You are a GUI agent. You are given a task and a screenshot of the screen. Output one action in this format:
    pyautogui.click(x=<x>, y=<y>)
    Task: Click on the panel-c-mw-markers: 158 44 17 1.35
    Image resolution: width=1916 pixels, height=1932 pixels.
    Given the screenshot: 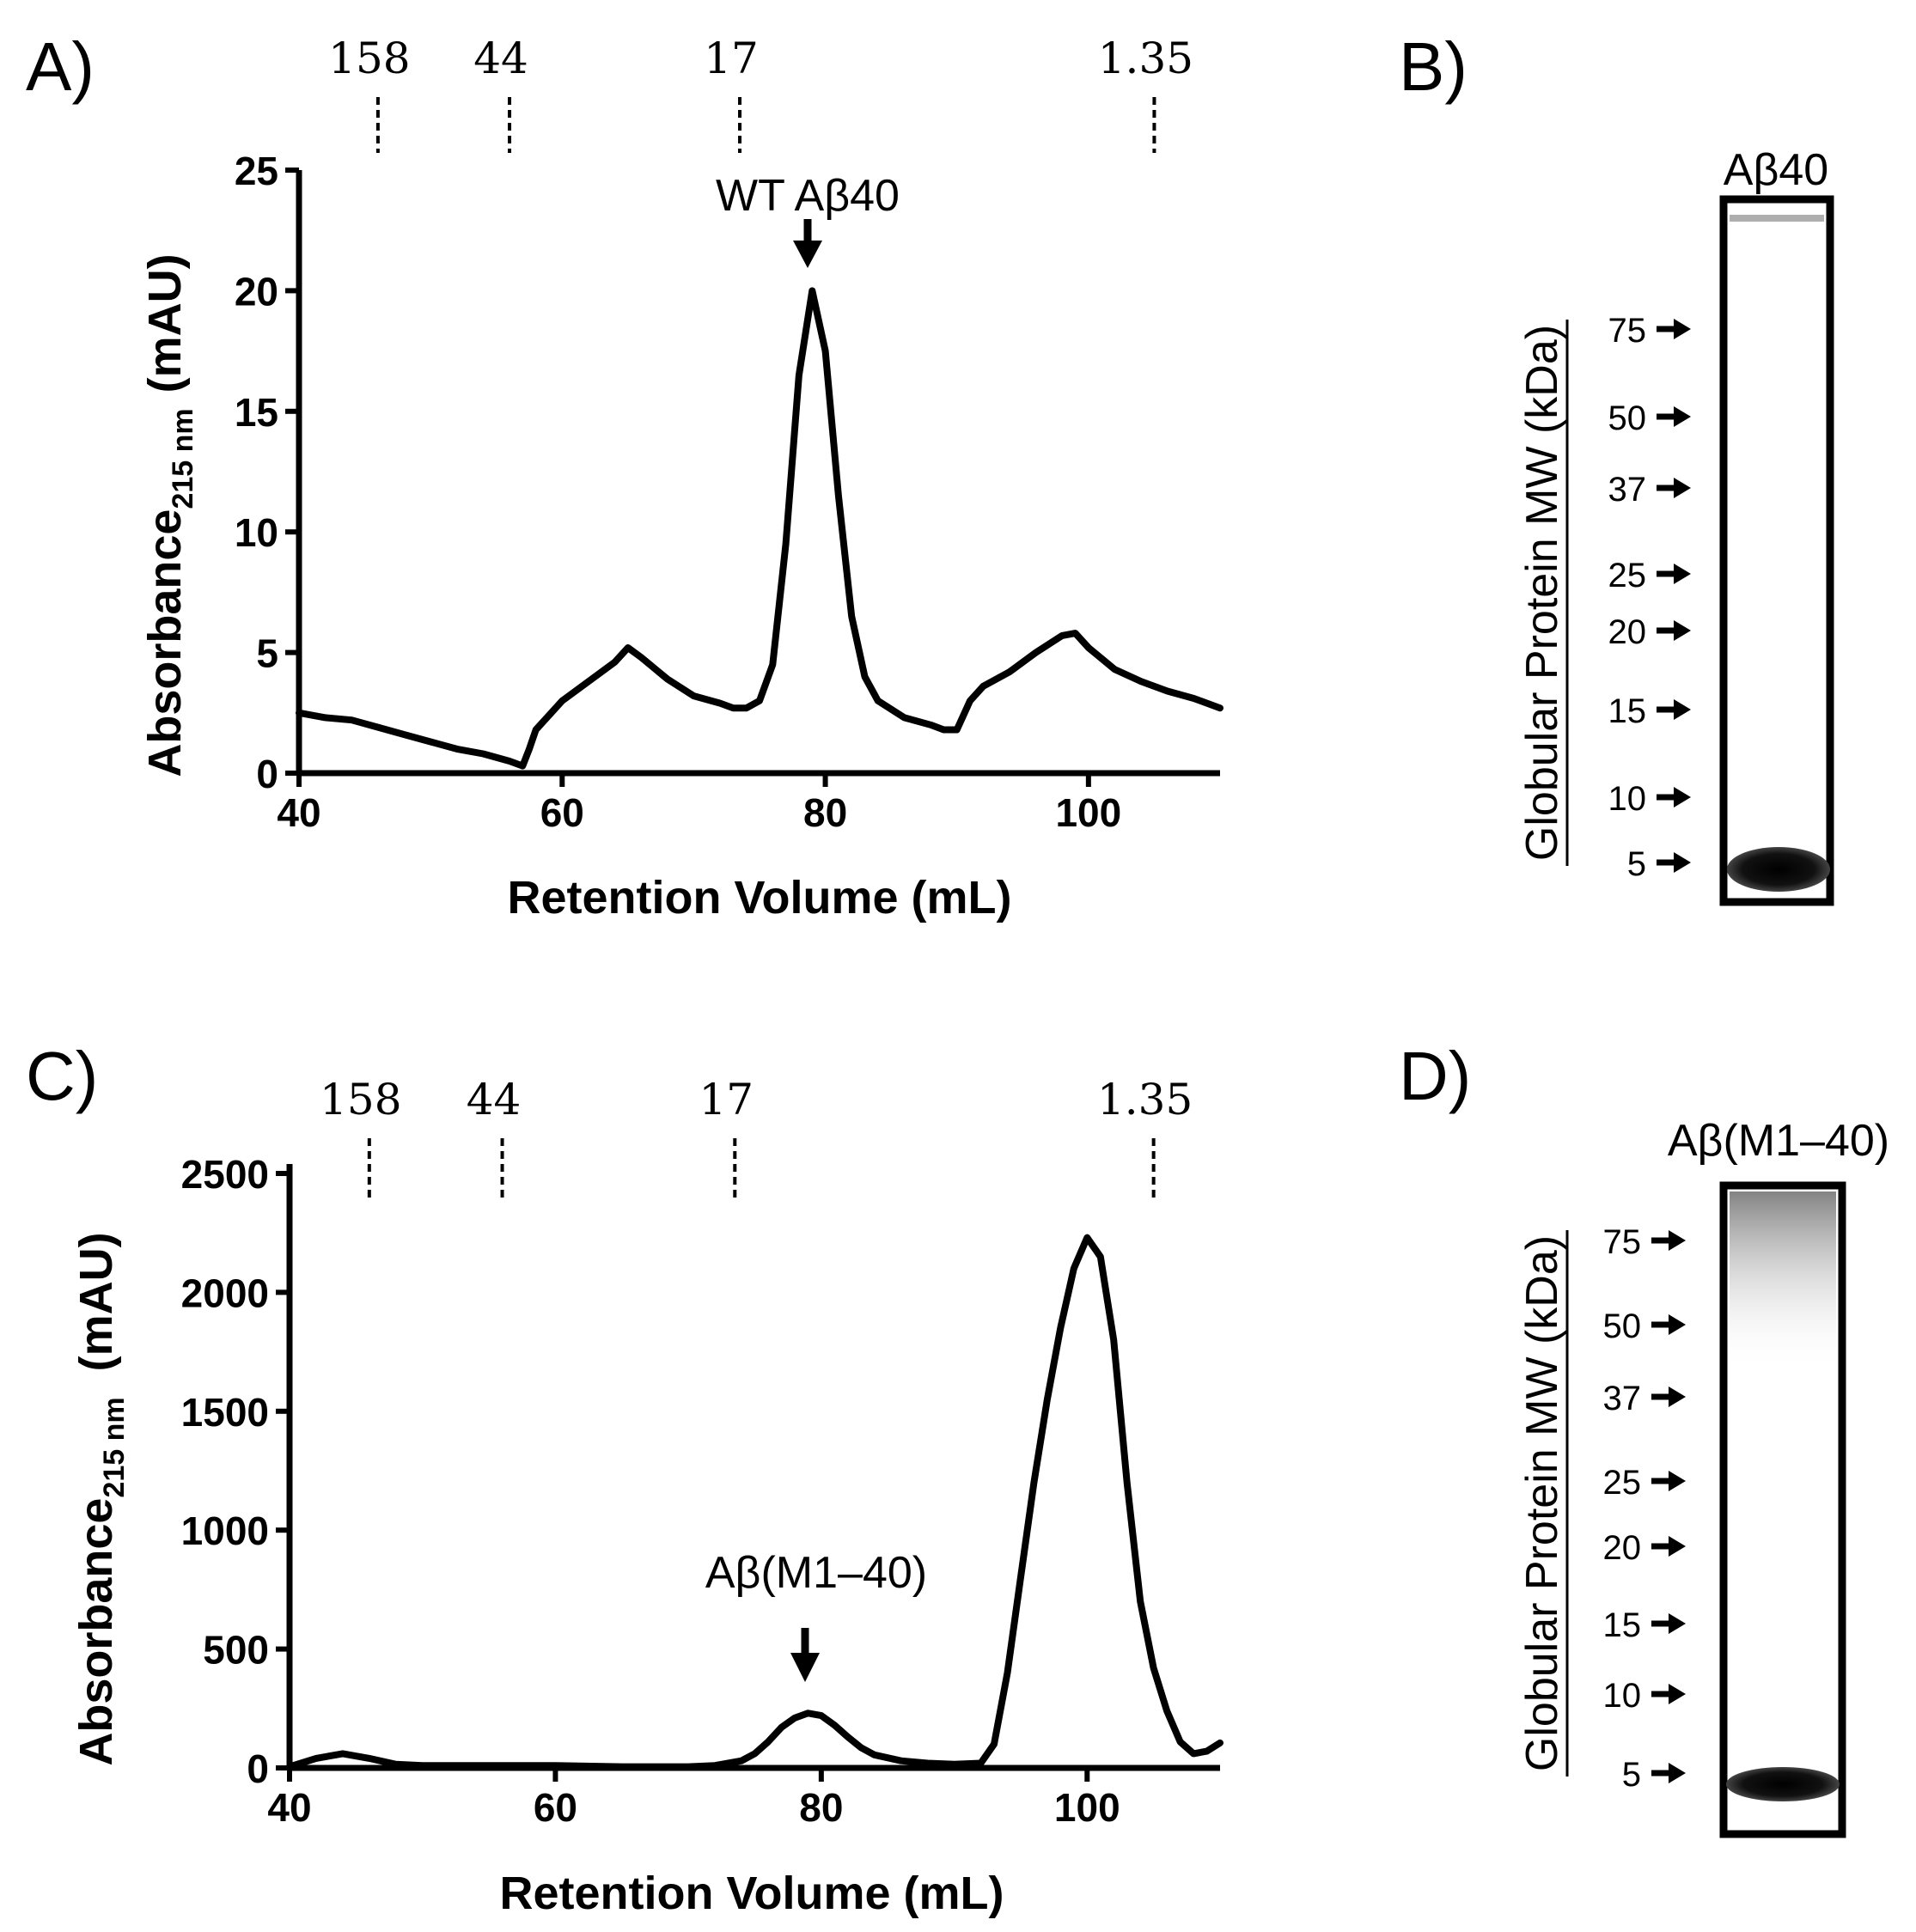 What is the action you would take?
    pyautogui.click(x=756, y=1136)
    